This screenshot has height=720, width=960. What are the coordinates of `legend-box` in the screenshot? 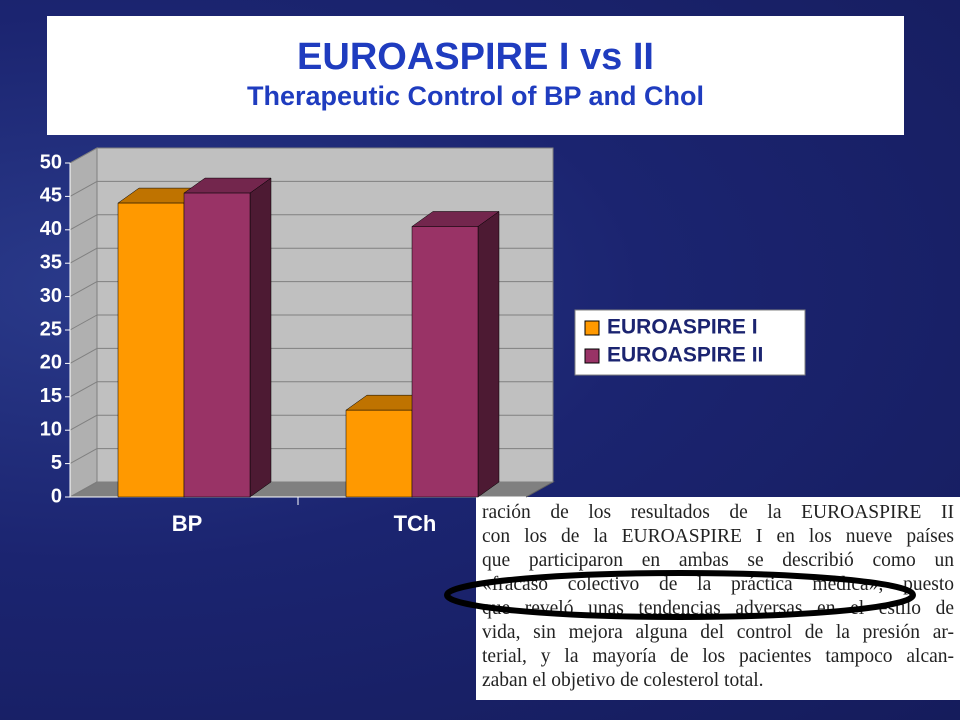 It's located at (690, 342).